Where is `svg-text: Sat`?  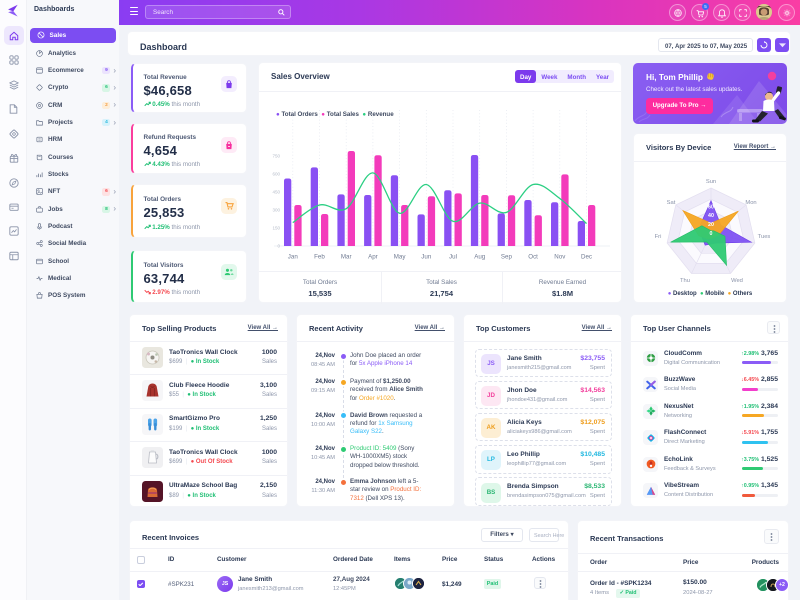
svg-text: Sat is located at coordinates (671, 203).